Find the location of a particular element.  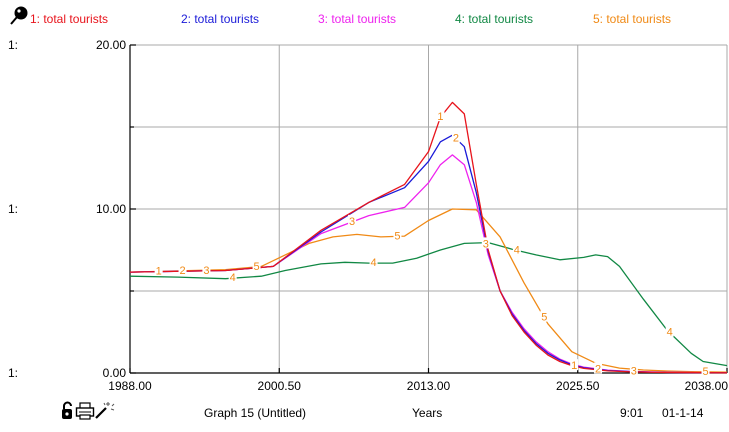

legend-item-2: 2: total tourists is located at coordinates (220, 19).